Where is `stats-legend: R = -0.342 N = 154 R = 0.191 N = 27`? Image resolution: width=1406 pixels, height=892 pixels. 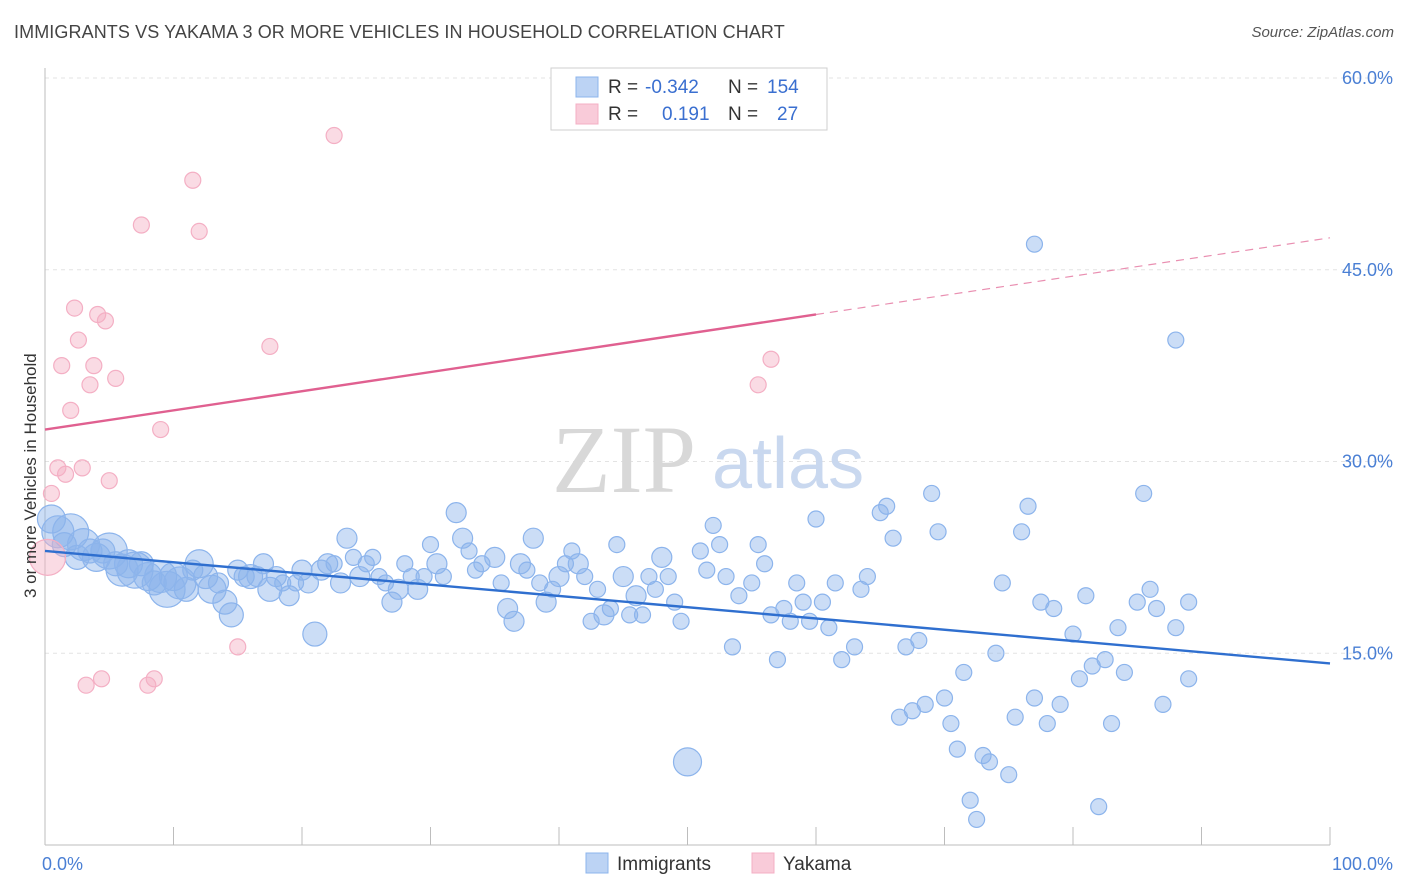 stats-legend: R = -0.342 N = 154 R = 0.191 N = 27 is located at coordinates (689, 99).